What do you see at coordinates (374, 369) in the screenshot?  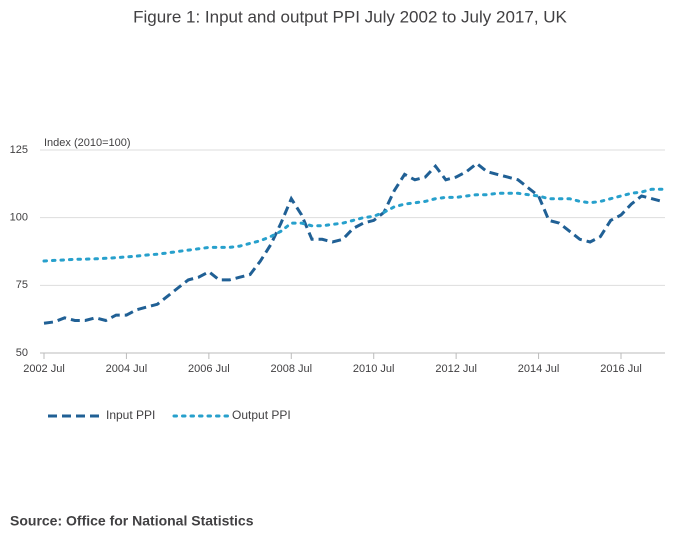 I see `x-tick-label: 2010 Jul` at bounding box center [374, 369].